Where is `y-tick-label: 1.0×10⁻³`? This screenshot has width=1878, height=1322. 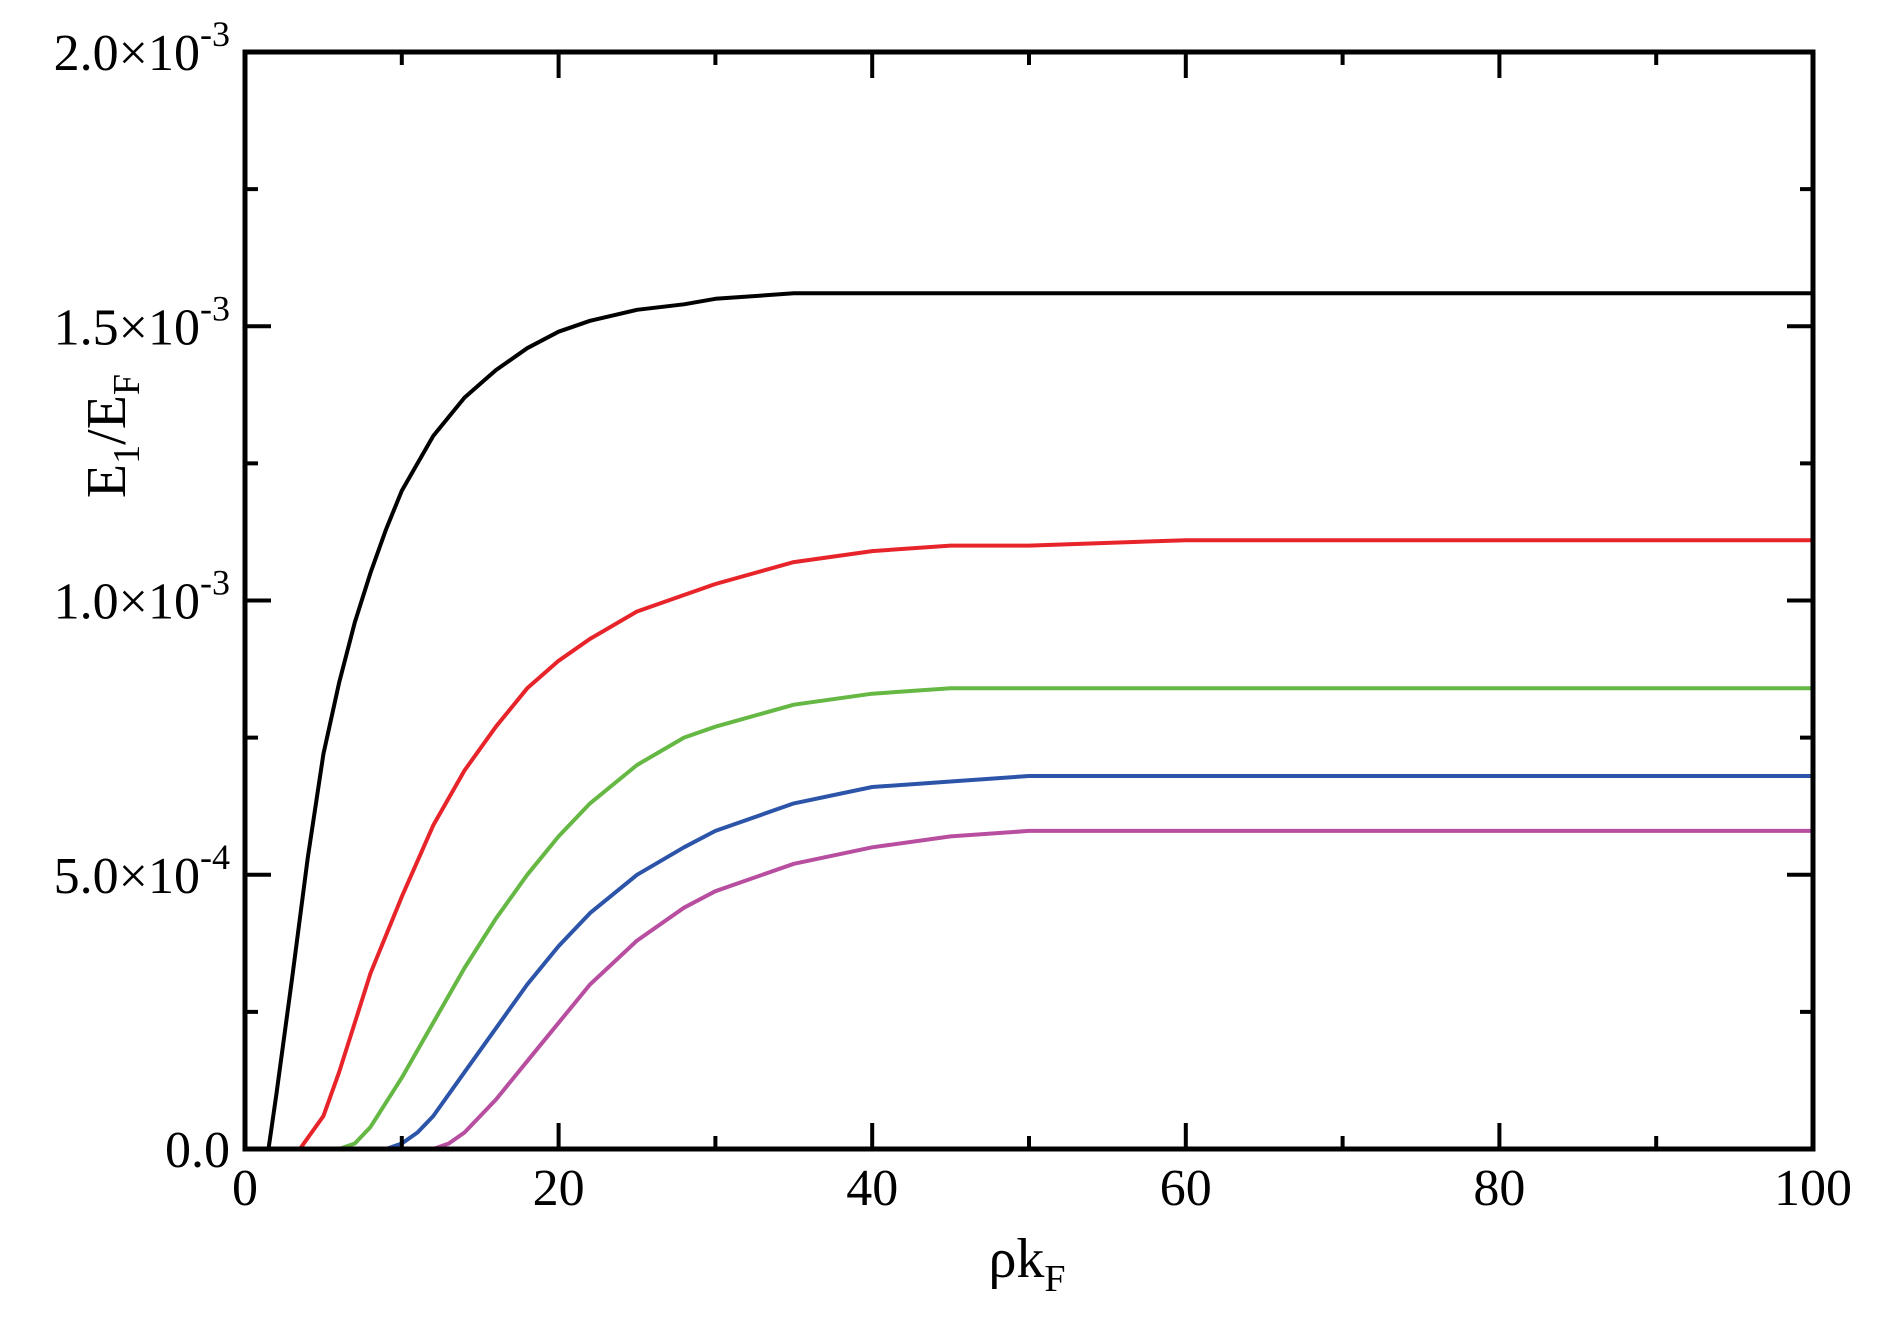 y-tick-label: 1.0×10⁻³ is located at coordinates (142, 597).